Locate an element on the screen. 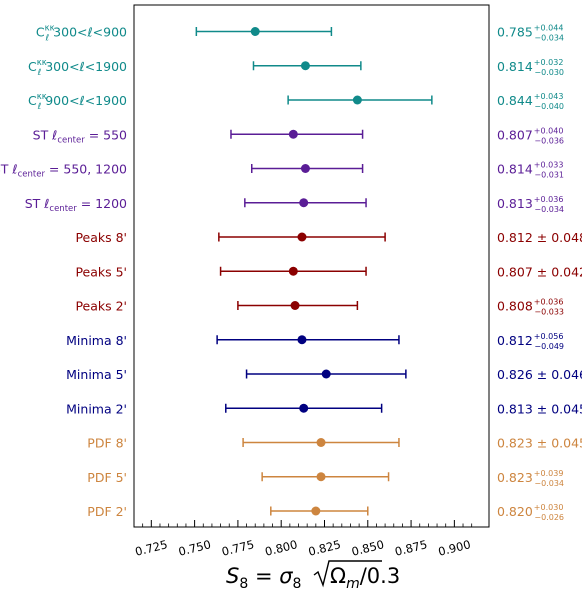 Image resolution: width=582 pixels, height=590 pixels. row-value-central: 0.807 ± 0.042 is located at coordinates (539, 271).